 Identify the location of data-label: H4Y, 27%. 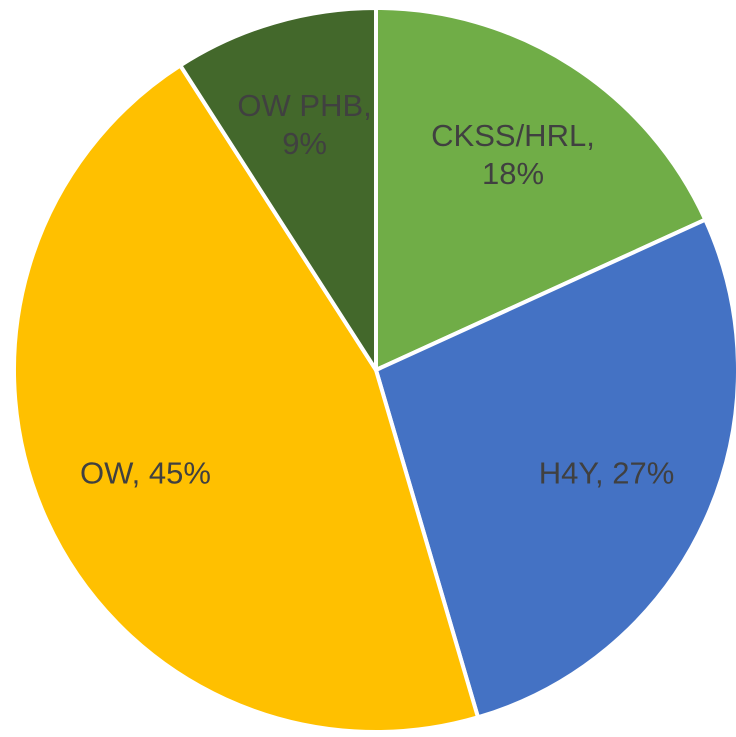
(607, 472).